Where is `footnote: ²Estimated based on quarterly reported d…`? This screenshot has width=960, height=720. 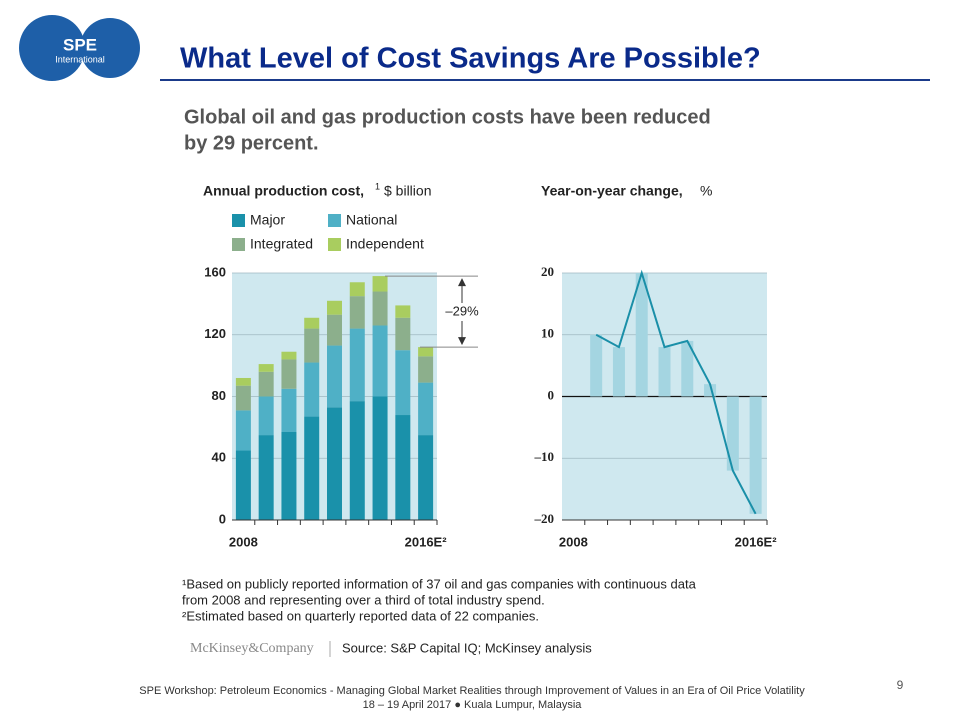 footnote: ²Estimated based on quarterly reported d… is located at coordinates (360, 615).